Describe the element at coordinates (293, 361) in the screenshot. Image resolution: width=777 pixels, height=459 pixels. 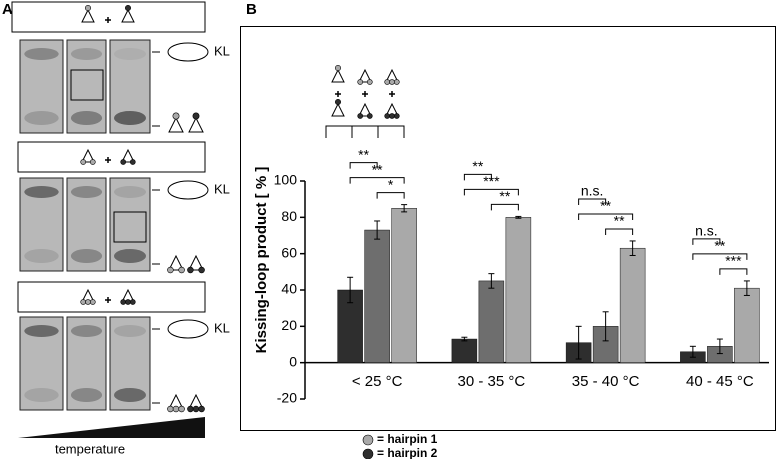
I see `y-tick-label: 0` at that location.